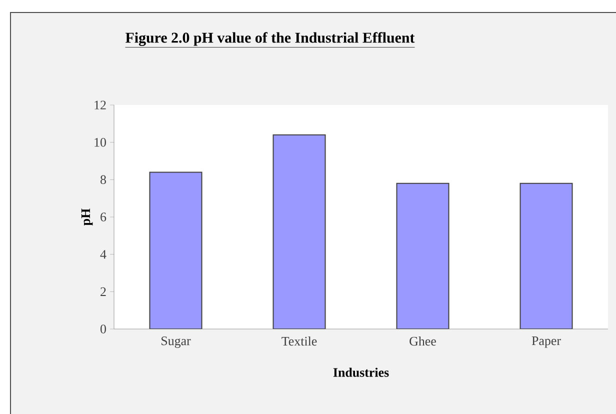  I want to click on x-tick-label: Sugar, so click(176, 342).